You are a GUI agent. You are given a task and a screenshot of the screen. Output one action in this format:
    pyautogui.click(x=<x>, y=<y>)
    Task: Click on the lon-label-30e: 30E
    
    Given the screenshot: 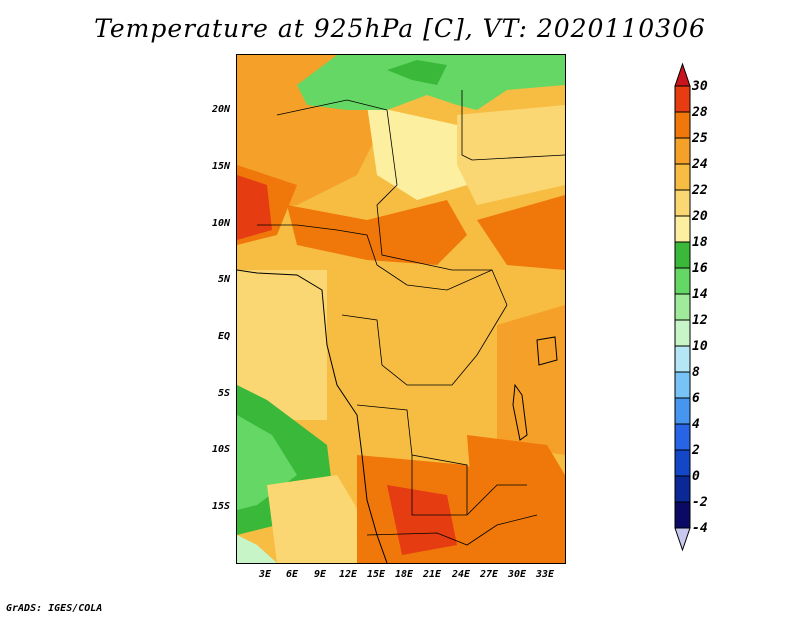 What is the action you would take?
    pyautogui.click(x=517, y=574)
    